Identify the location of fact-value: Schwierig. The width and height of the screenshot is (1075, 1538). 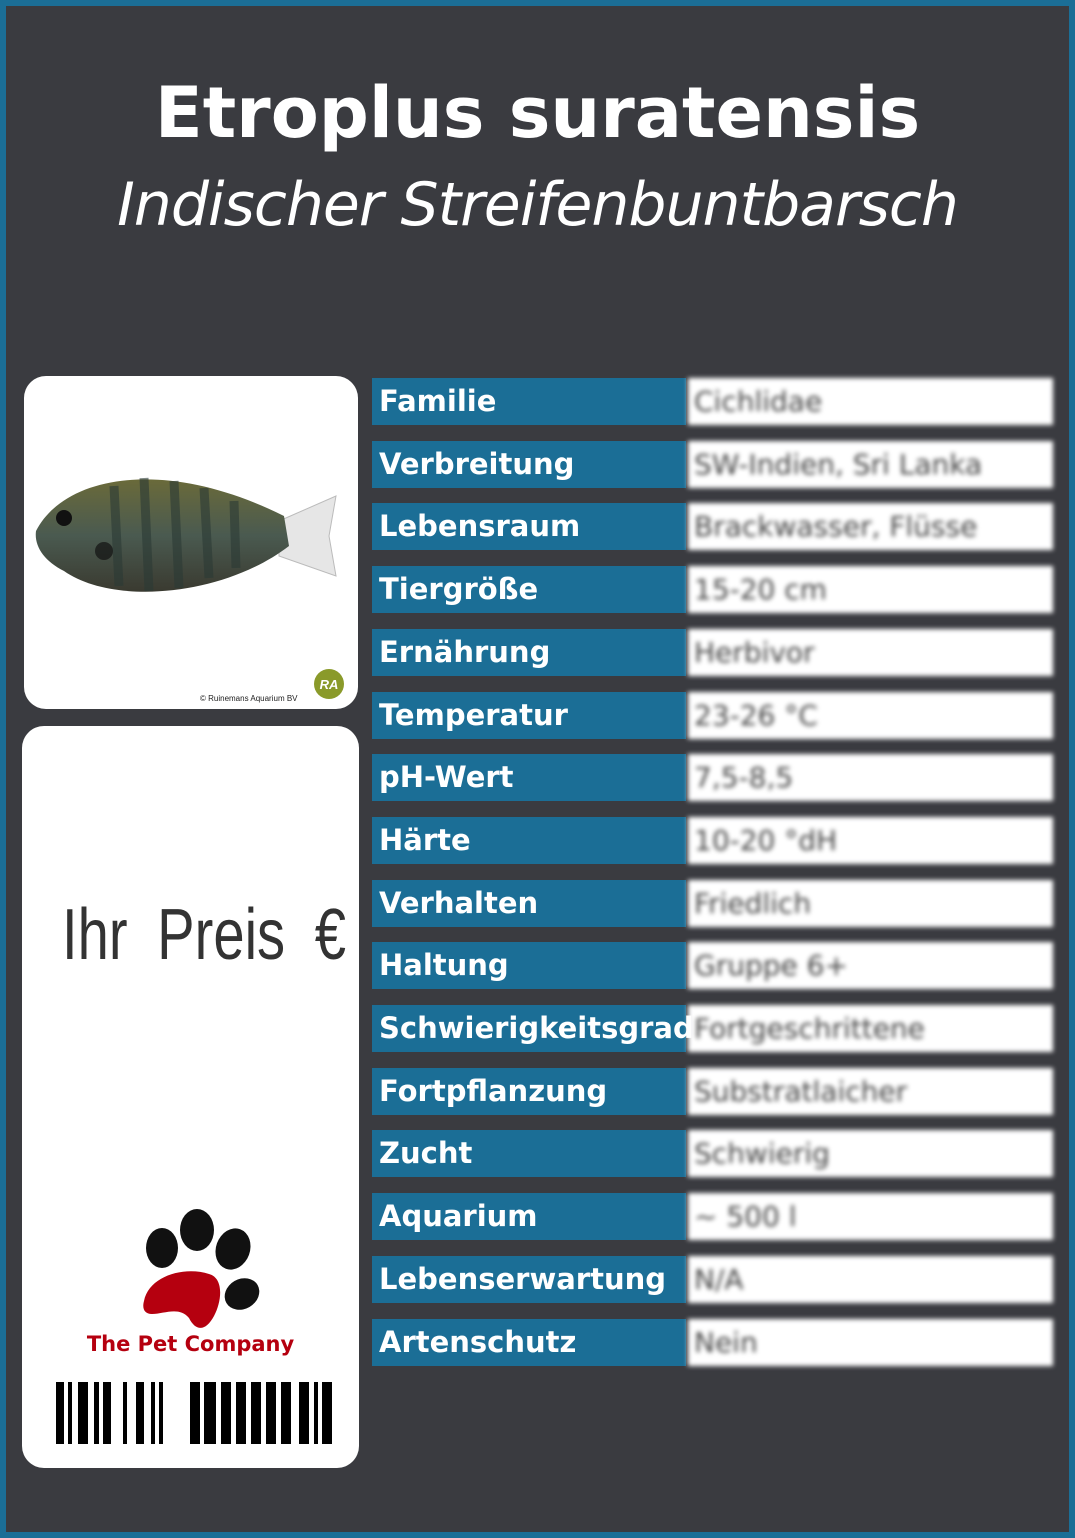
(870, 1154).